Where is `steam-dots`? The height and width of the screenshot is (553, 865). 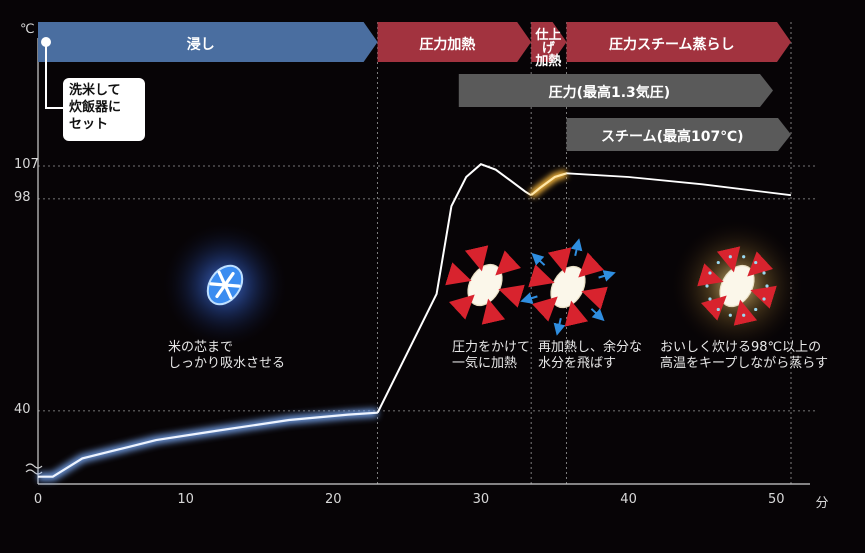
steam-dots is located at coordinates (737, 286).